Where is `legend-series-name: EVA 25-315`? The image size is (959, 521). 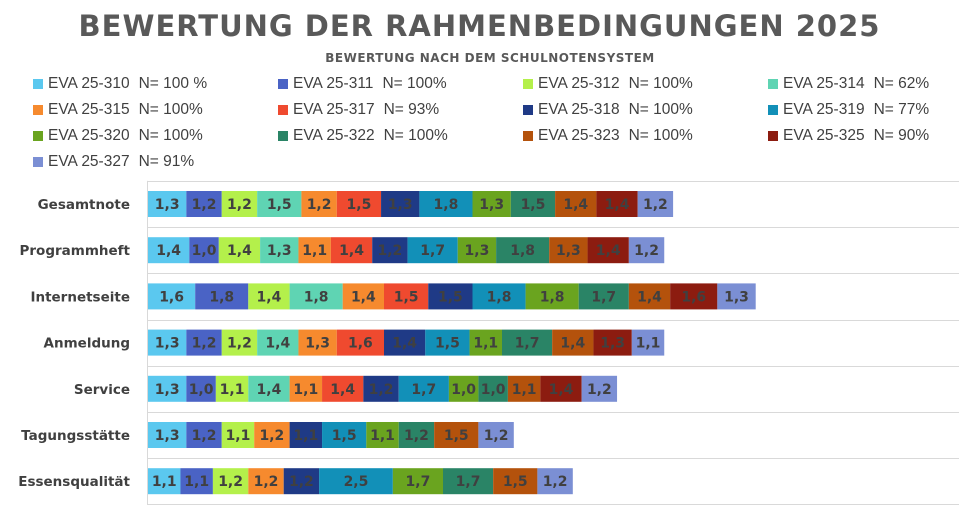 legend-series-name: EVA 25-315 is located at coordinates (89, 109).